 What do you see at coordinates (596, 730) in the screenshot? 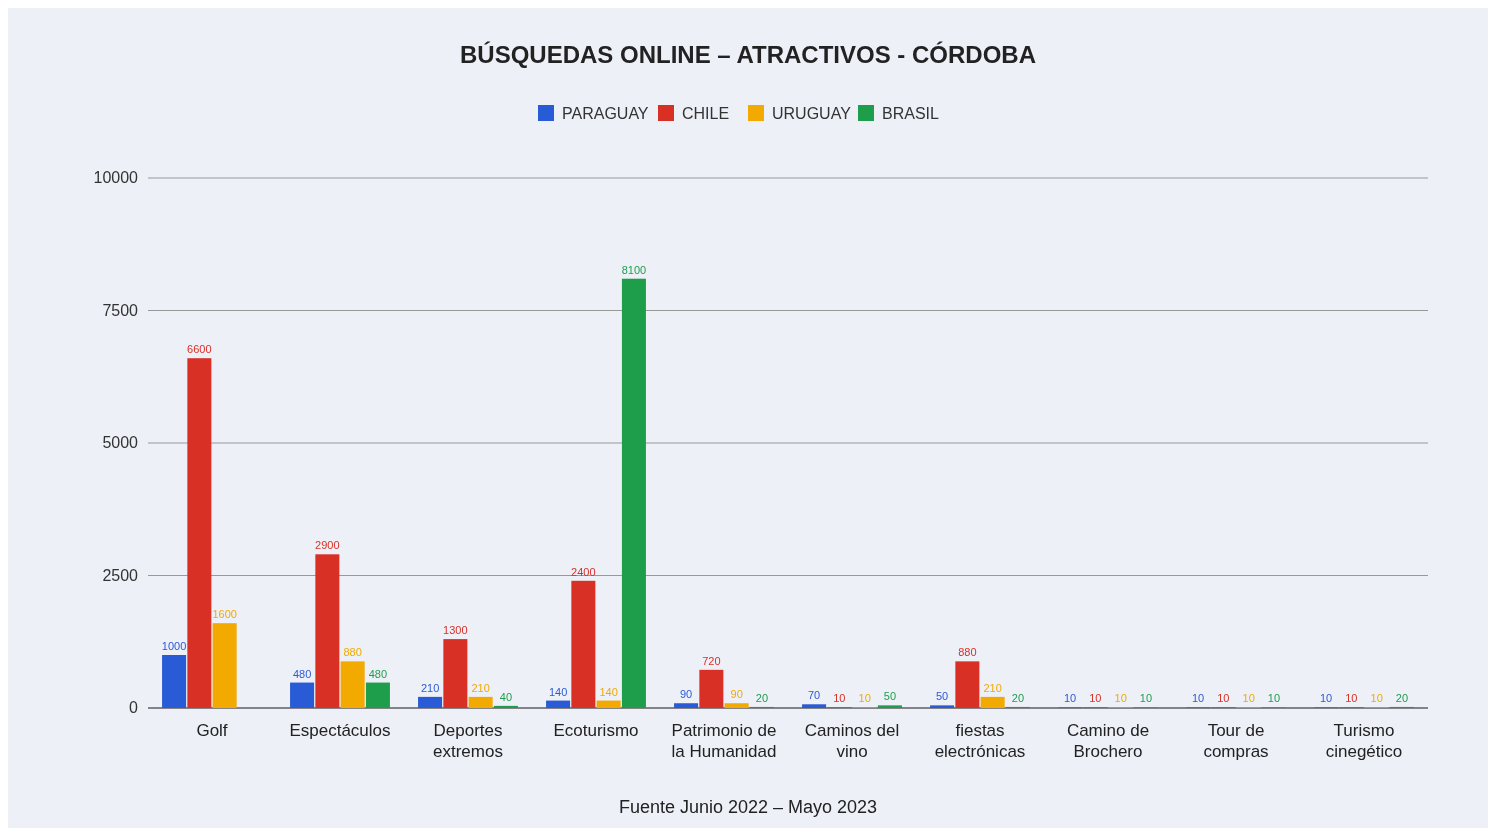
I see `x-tick-label: Ecoturismo` at bounding box center [596, 730].